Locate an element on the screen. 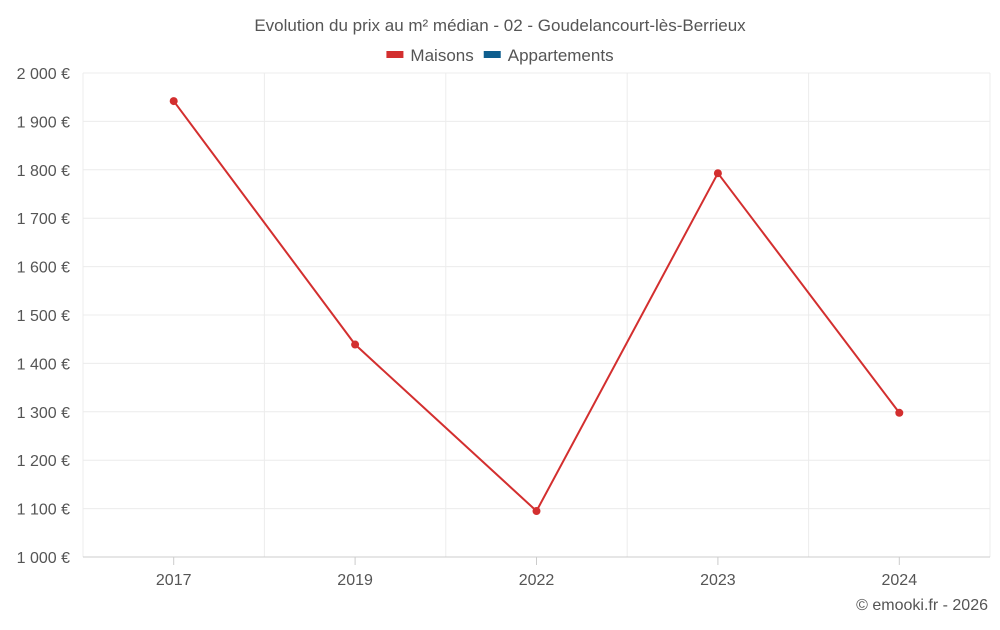 The width and height of the screenshot is (1000, 630). legend-label: Maisons is located at coordinates (441, 55).